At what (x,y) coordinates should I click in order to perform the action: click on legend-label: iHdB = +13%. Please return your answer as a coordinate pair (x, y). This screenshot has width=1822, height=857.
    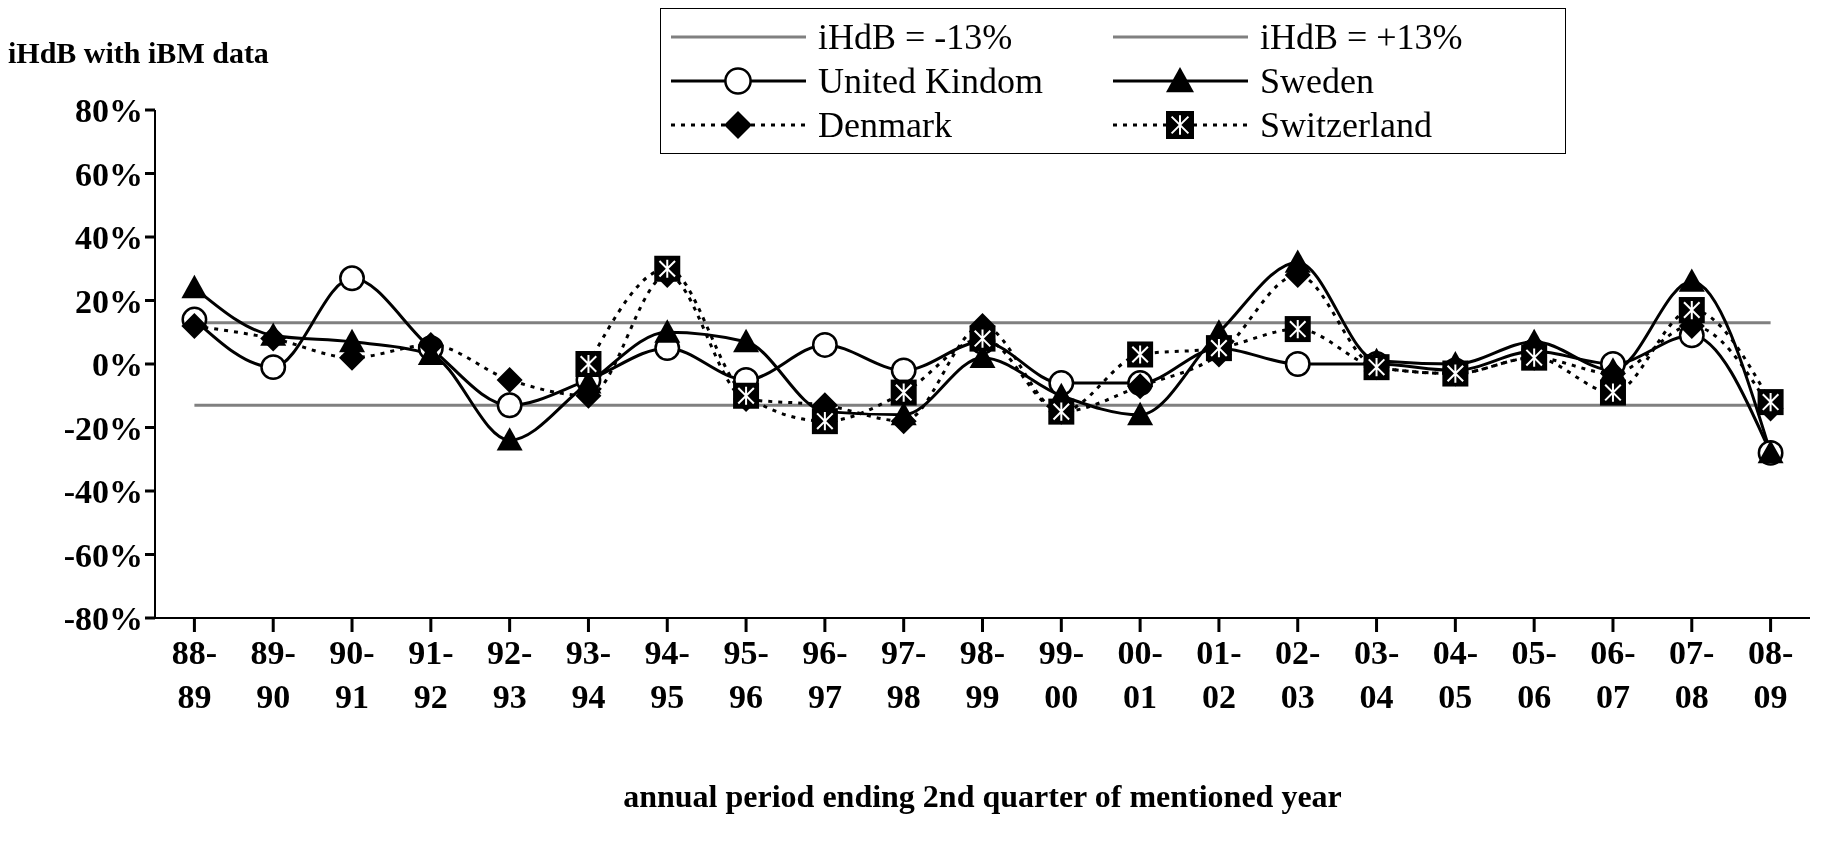
    Looking at the image, I should click on (1361, 37).